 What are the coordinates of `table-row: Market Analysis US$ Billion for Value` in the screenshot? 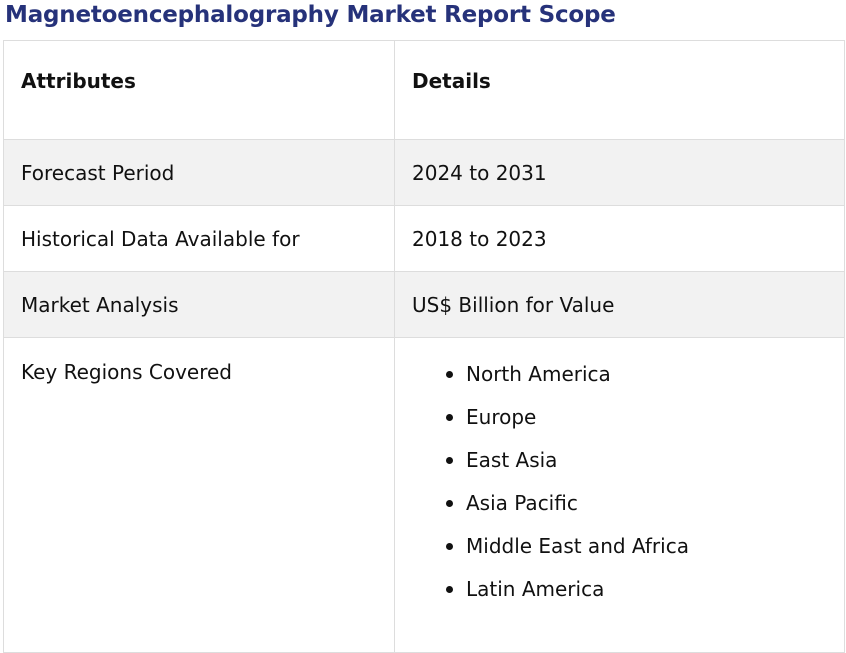 It's located at (424, 304).